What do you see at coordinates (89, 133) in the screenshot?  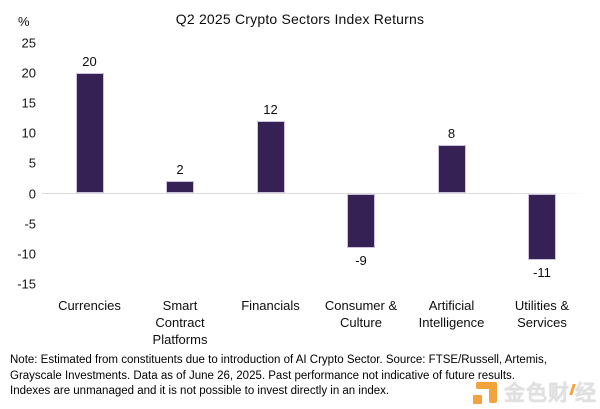 I see `bar-currencies` at bounding box center [89, 133].